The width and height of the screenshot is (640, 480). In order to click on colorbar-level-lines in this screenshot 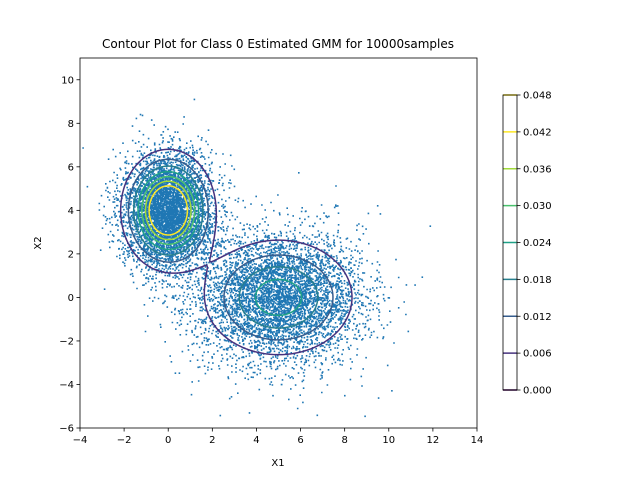, I will do `click(510, 242)`.